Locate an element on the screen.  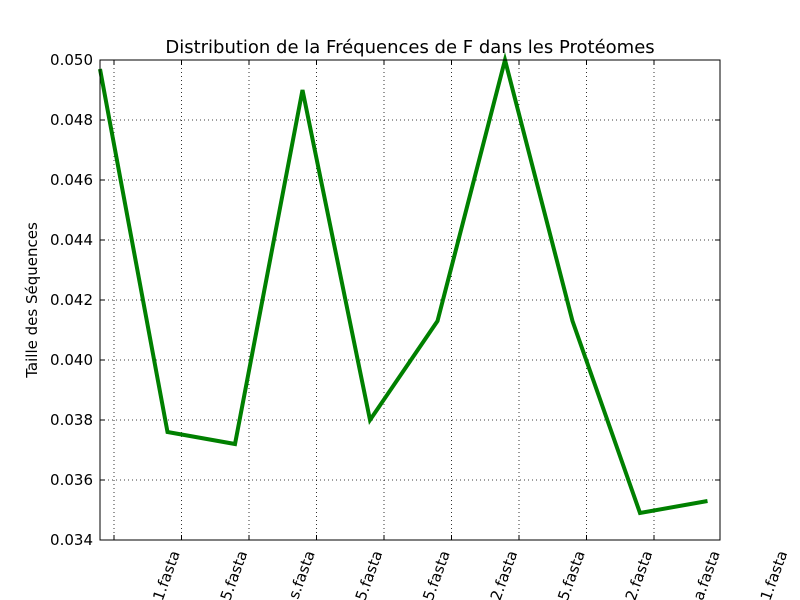
y-tick-label: 0.034 is located at coordinates (71, 540).